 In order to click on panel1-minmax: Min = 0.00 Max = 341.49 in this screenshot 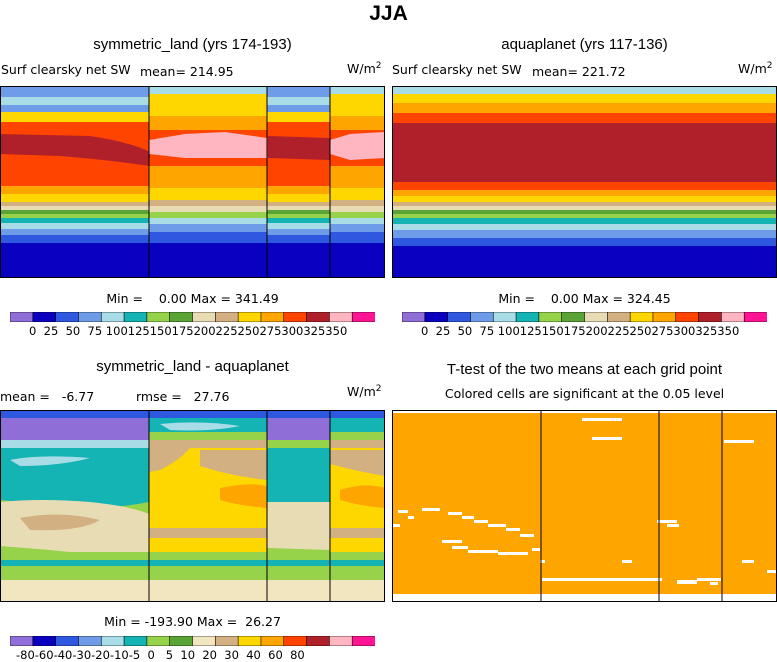, I will do `click(192, 298)`.